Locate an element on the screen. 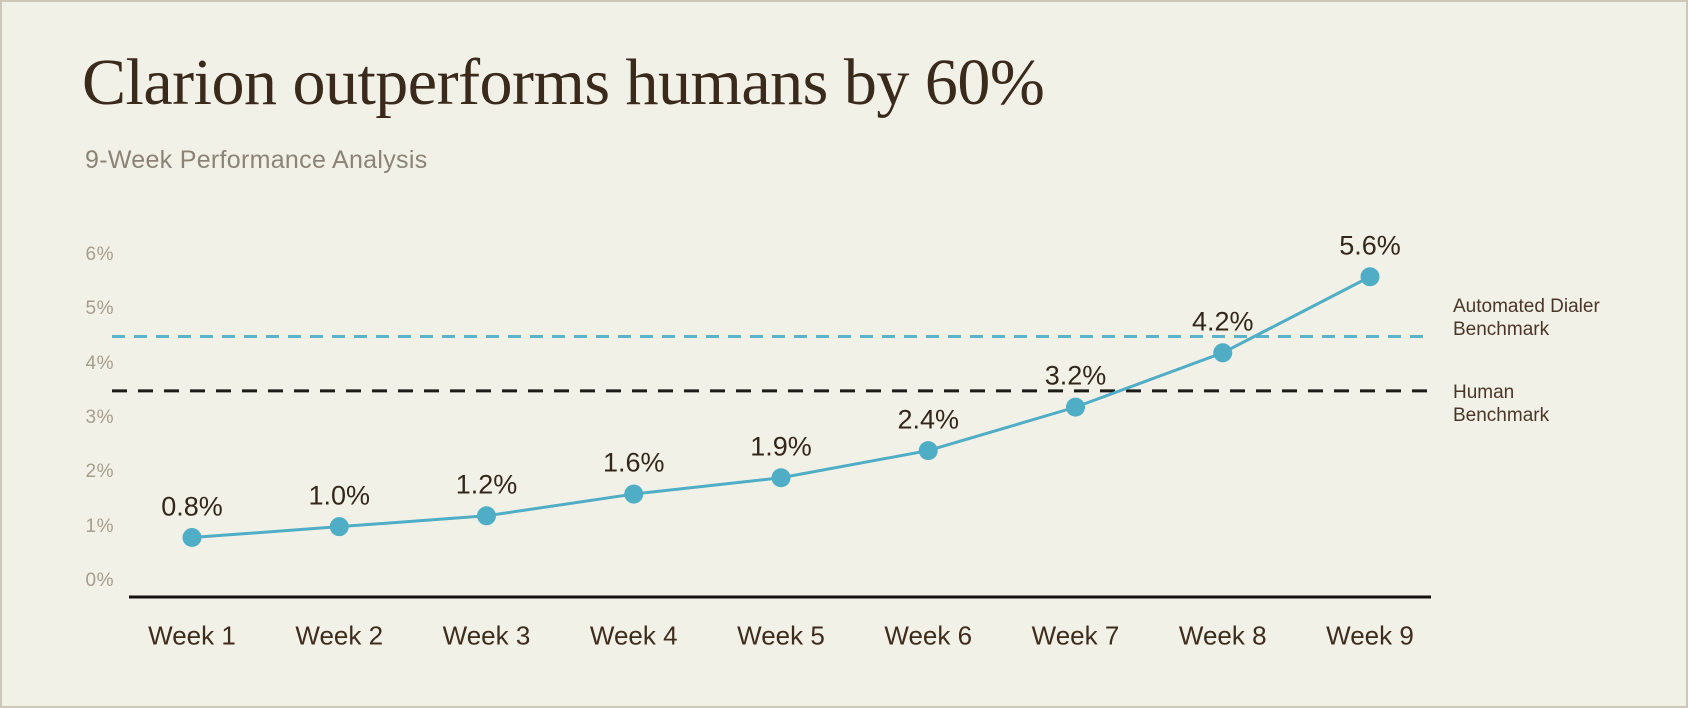 The image size is (1688, 708). benchmark-label-automated-dialer: Automated Dialer Benchmark is located at coordinates (1526, 317).